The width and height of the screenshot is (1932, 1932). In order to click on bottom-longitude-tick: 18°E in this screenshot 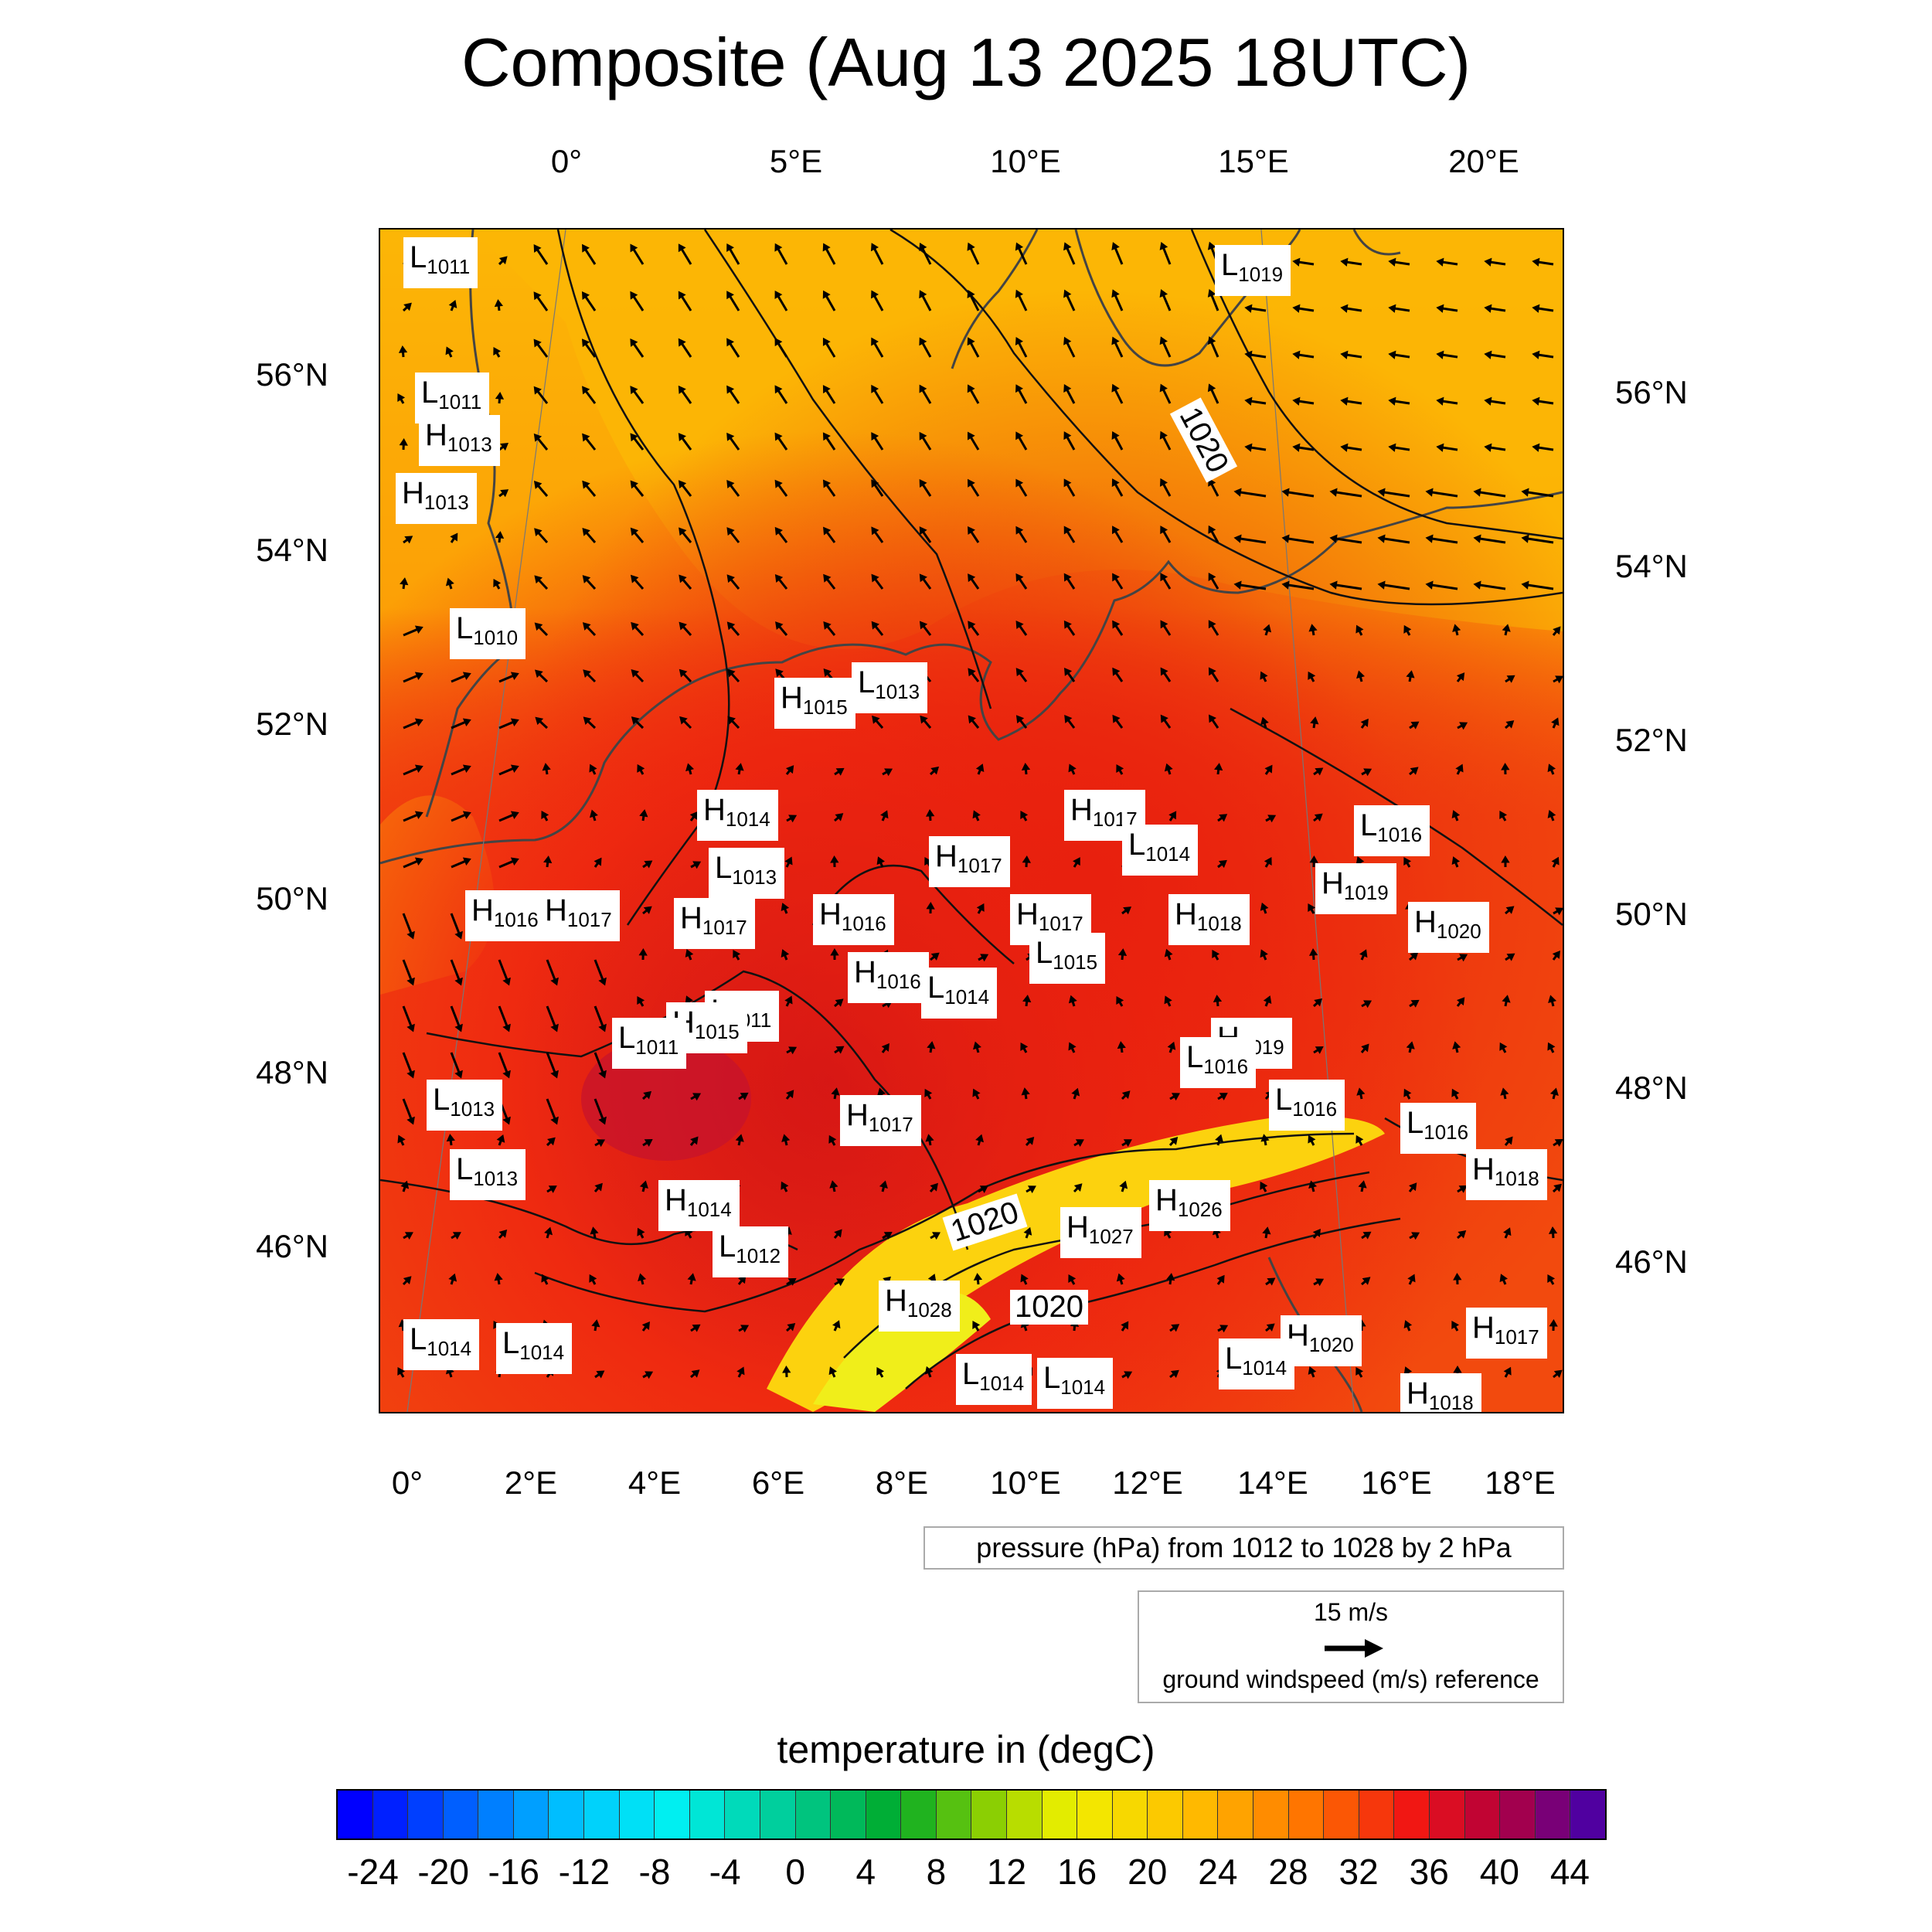, I will do `click(1520, 1483)`.